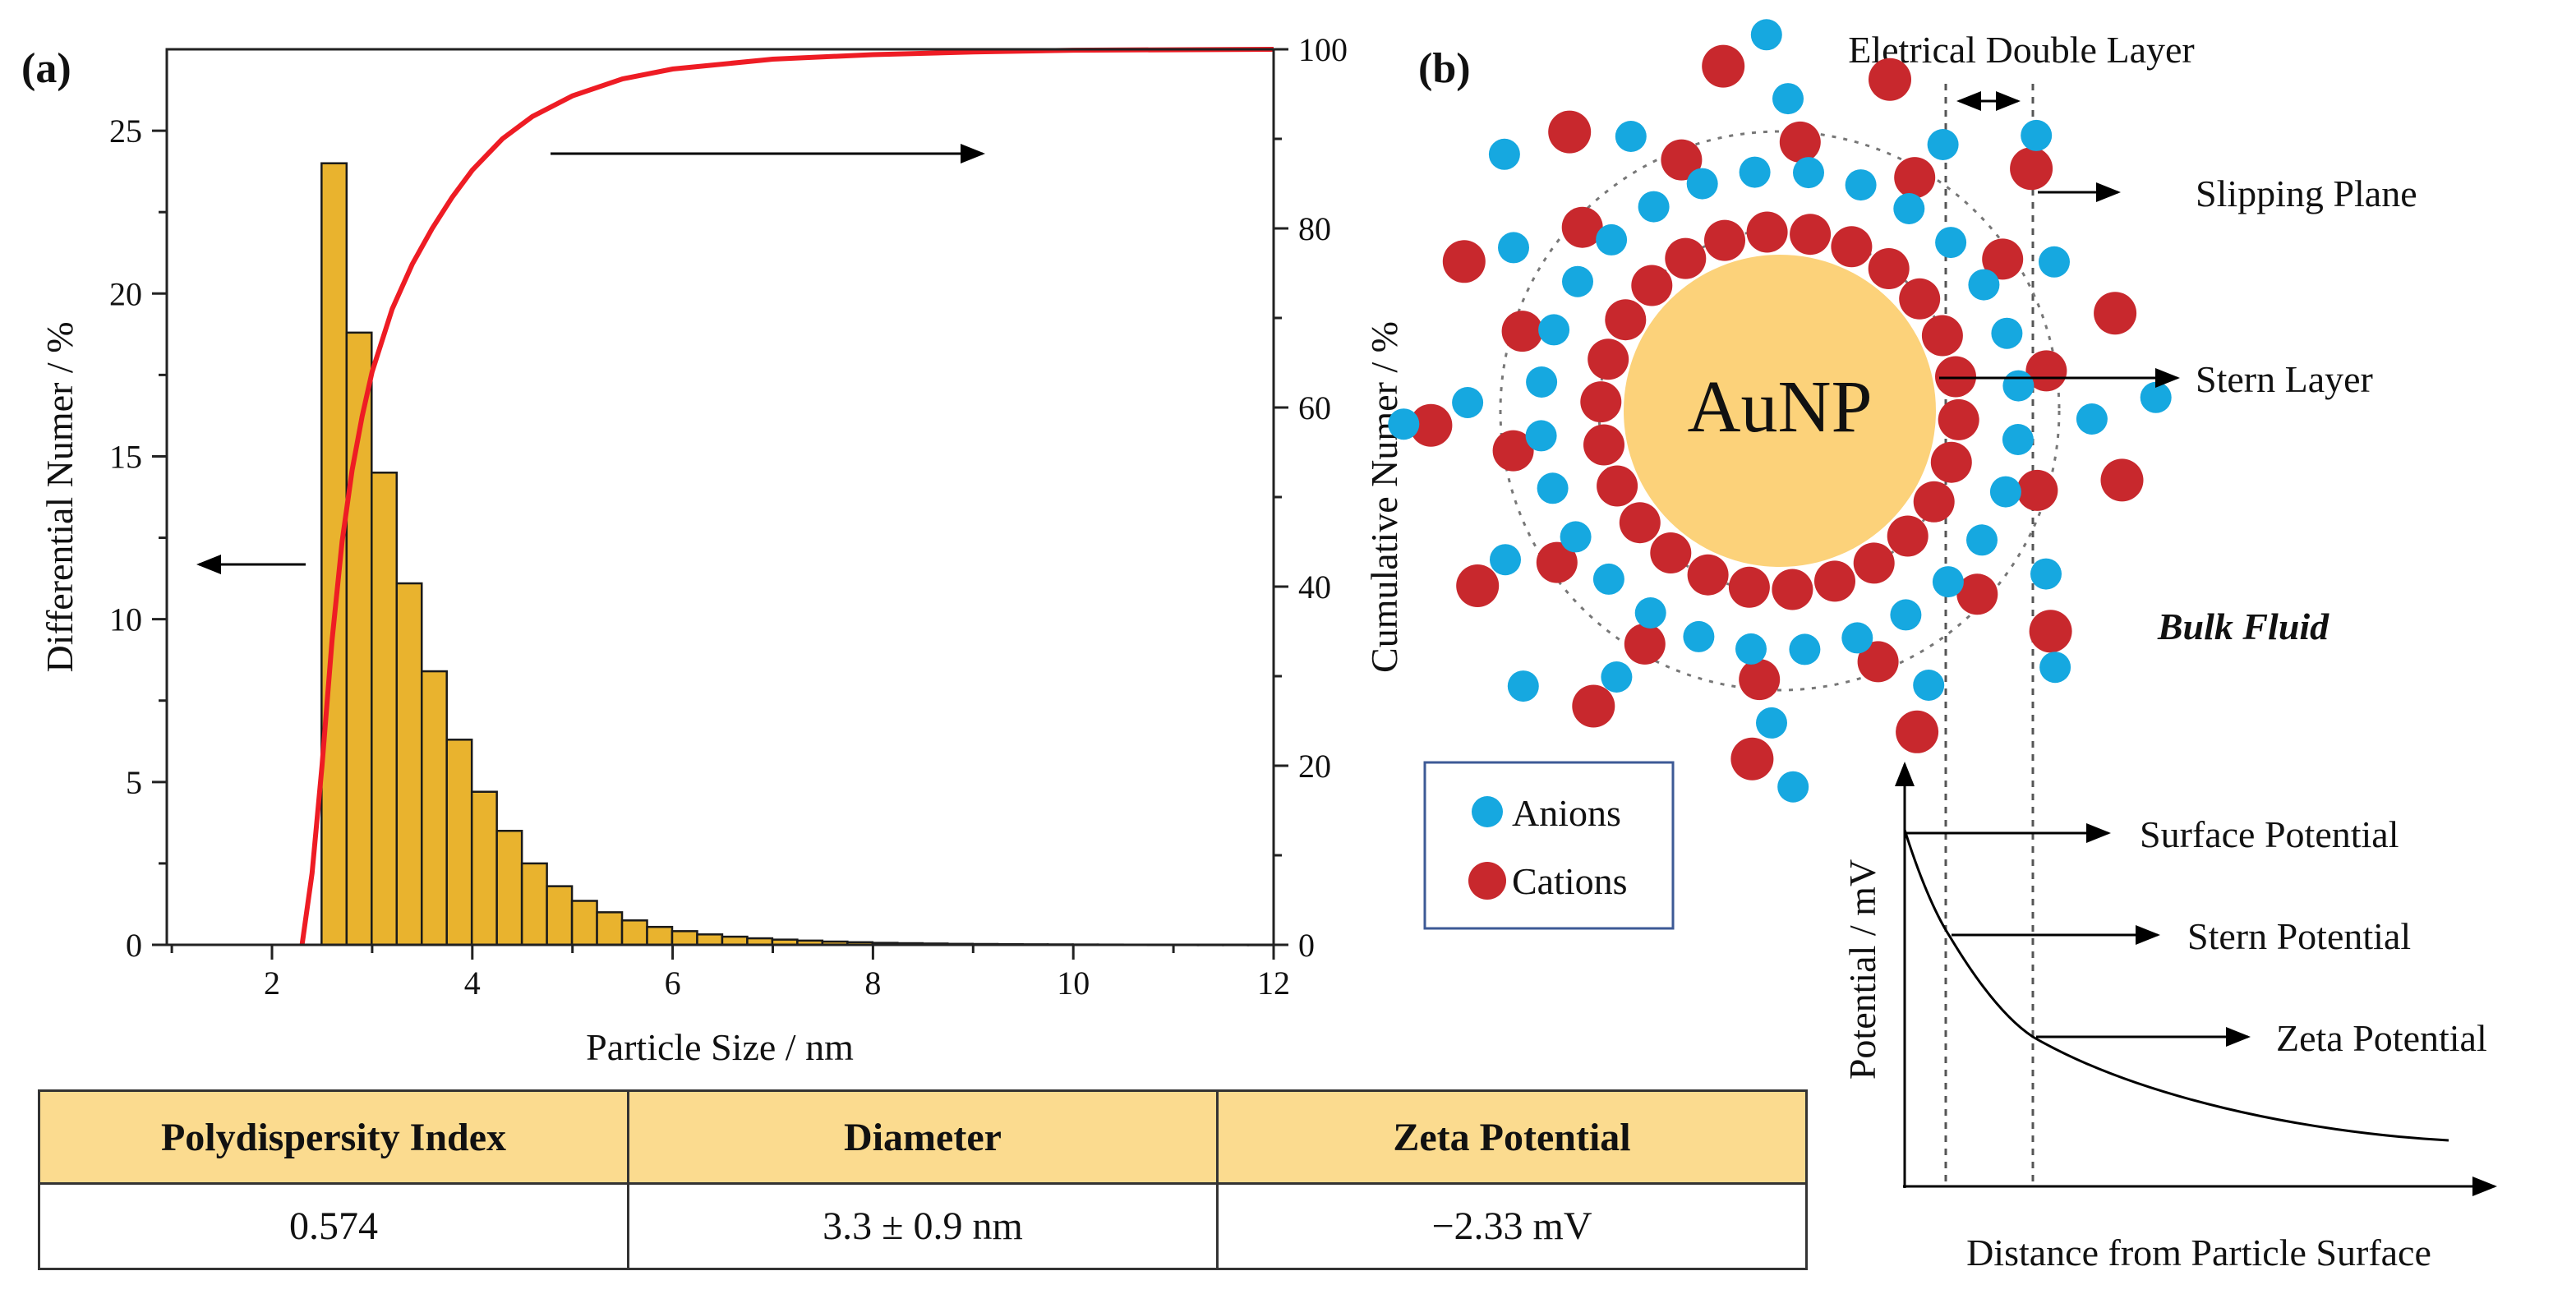 The image size is (2576, 1294). Describe the element at coordinates (2243, 626) in the screenshot. I see `bulk-fluid-label: Bulk Fluid` at that location.